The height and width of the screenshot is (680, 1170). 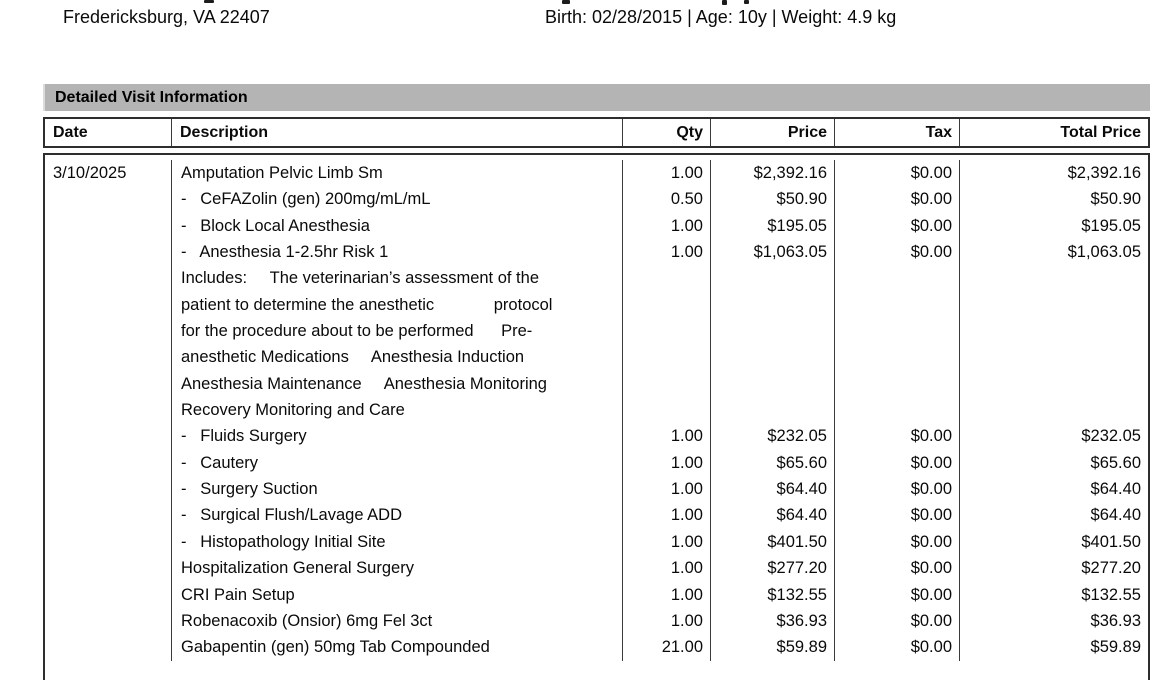 I want to click on table-cell-price: $401.50, so click(x=773, y=542).